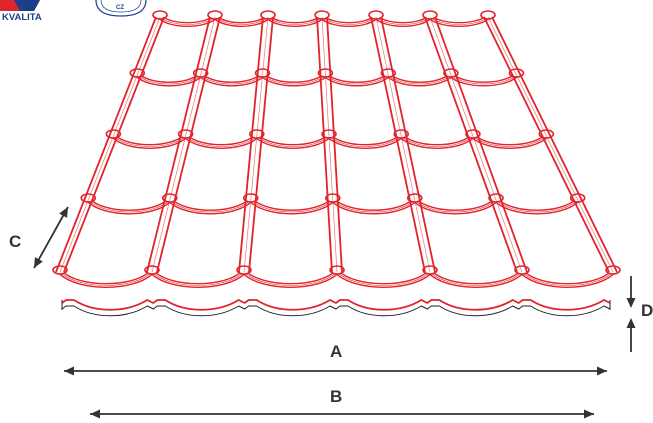 The image size is (653, 423). Describe the element at coordinates (73, 11) in the screenshot. I see `quality-logo: KVALITA CZ` at that location.